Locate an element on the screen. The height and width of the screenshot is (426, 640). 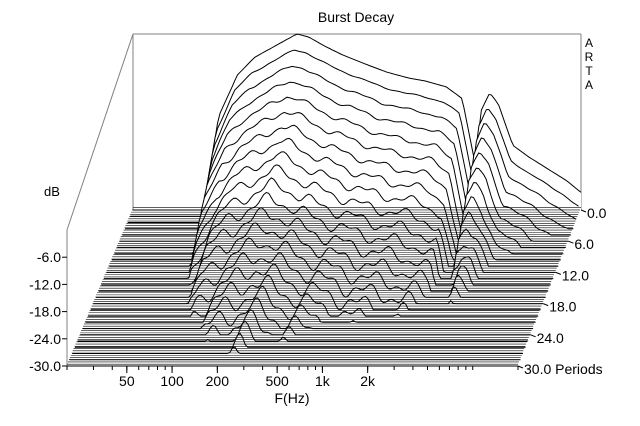
z-tick-label-3: 18.0 is located at coordinates (562, 307).